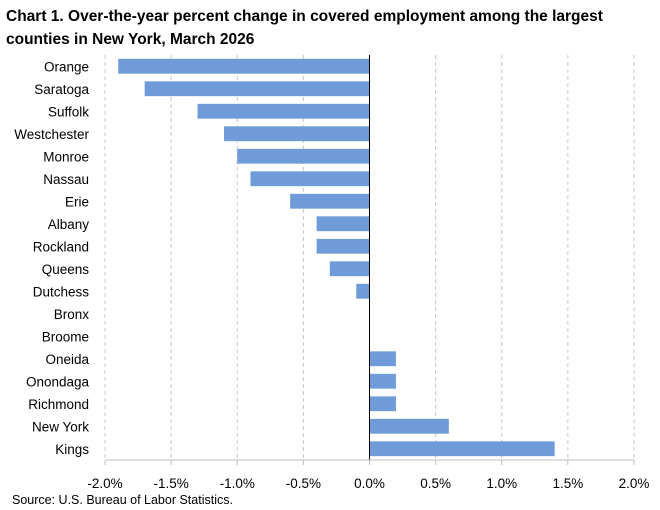 This screenshot has width=660, height=510. Describe the element at coordinates (77, 201) in the screenshot. I see `category-label: Erie` at that location.